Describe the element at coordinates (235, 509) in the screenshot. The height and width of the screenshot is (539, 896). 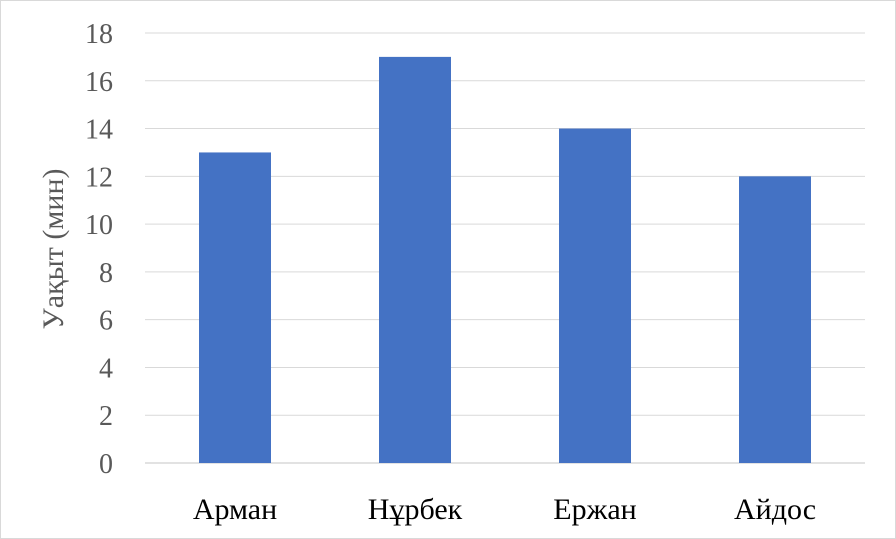
I see `x-category-label: Арман` at that location.